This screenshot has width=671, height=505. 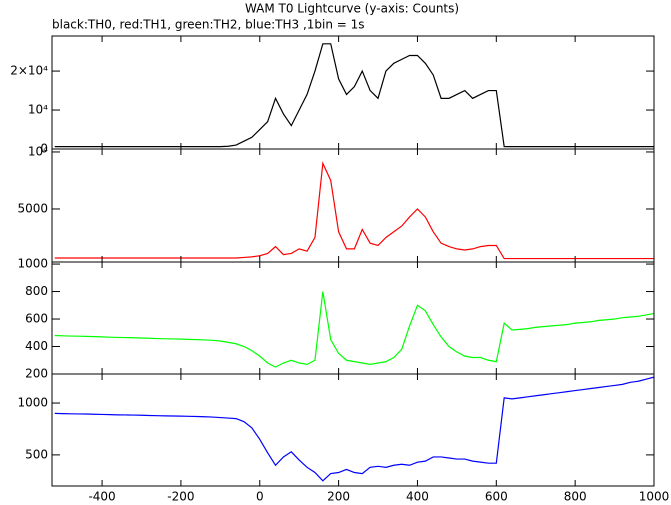 I want to click on x-tick-label: 0, so click(x=260, y=497).